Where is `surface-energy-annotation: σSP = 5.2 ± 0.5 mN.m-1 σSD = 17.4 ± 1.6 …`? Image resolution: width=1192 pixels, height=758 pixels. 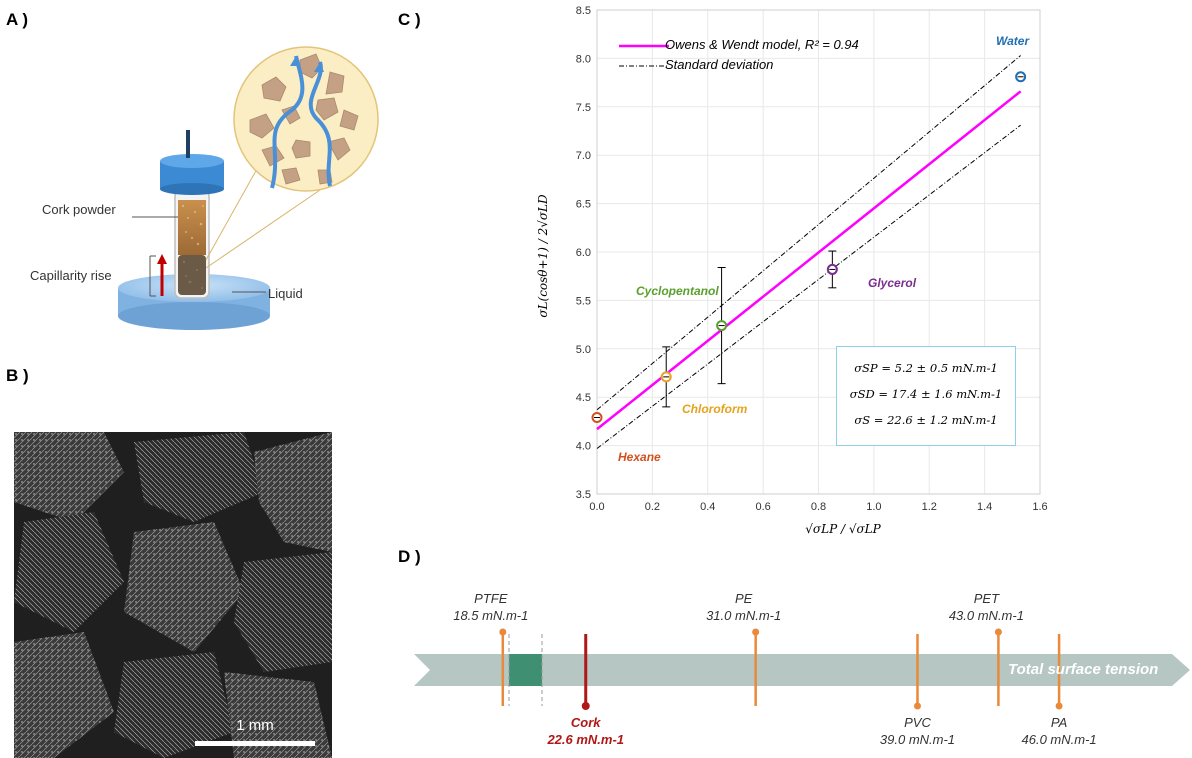
surface-energy-annotation: σSP = 5.2 ± 0.5 mN.m-1 σSD = 17.4 ± 1.6 … is located at coordinates (926, 396).